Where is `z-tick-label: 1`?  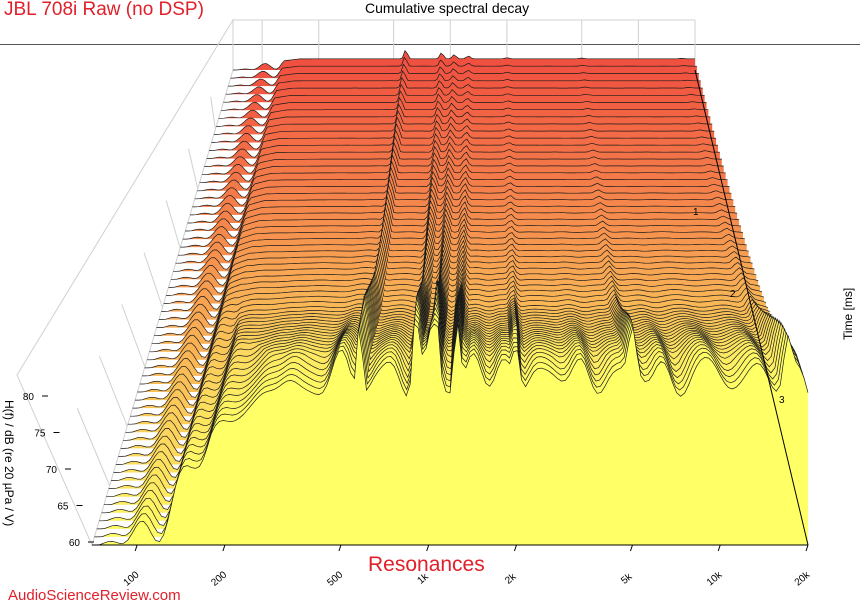 z-tick-label: 1 is located at coordinates (696, 212).